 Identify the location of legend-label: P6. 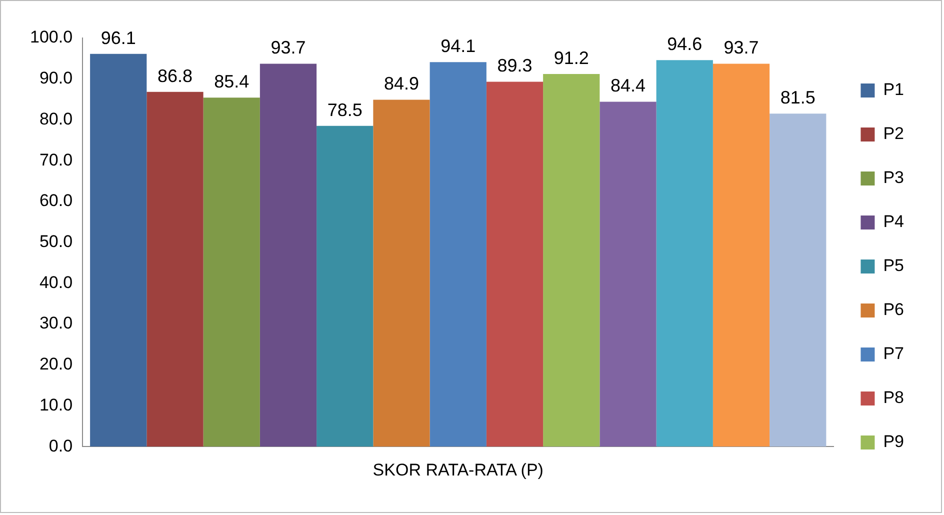
(893, 310).